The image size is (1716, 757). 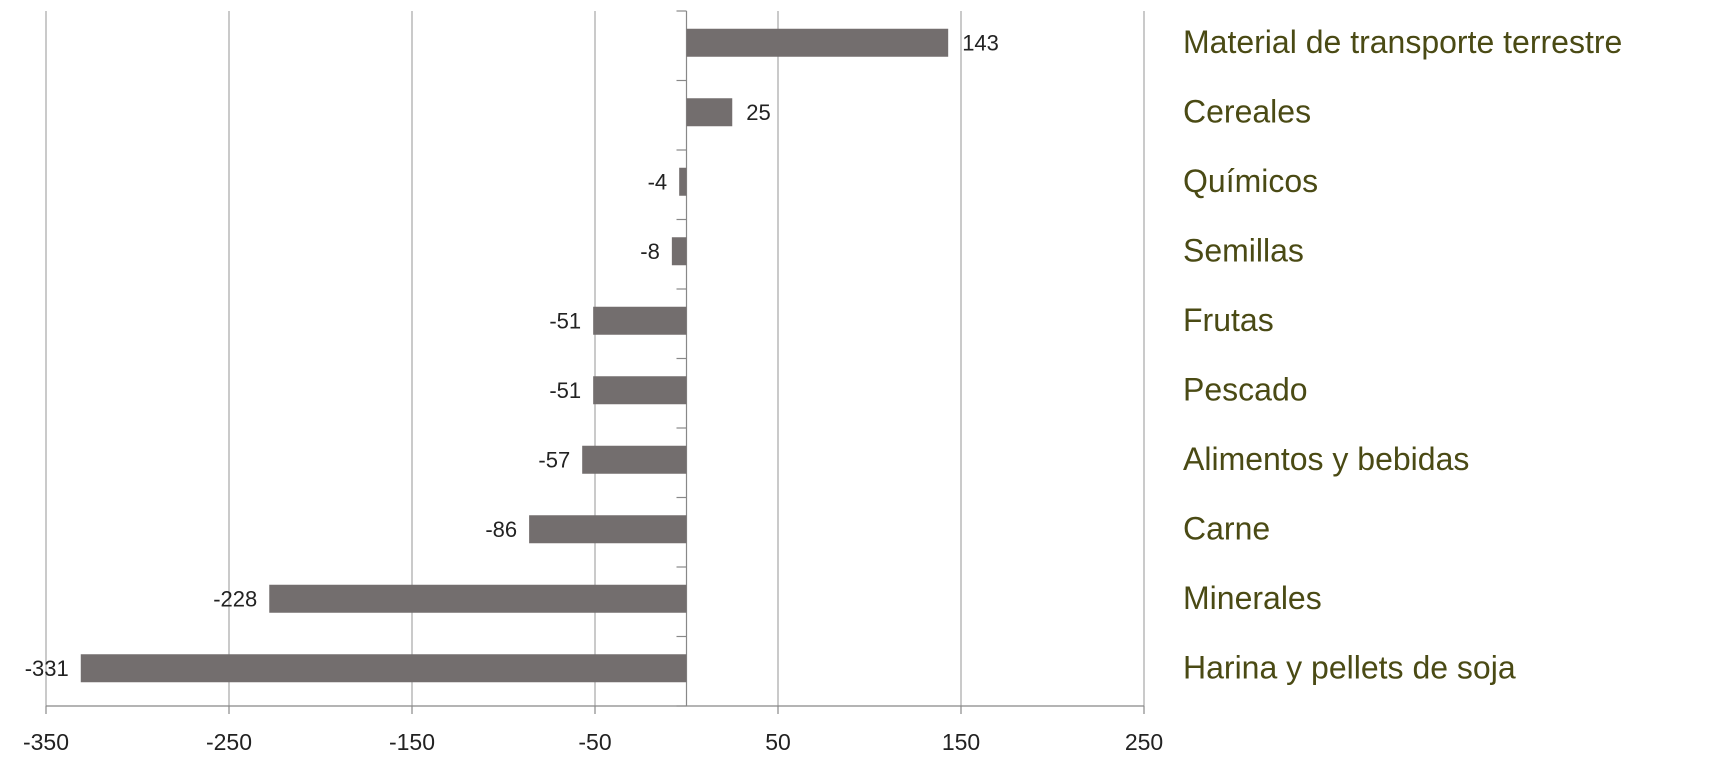 I want to click on x-tick-label: 50, so click(x=778, y=742).